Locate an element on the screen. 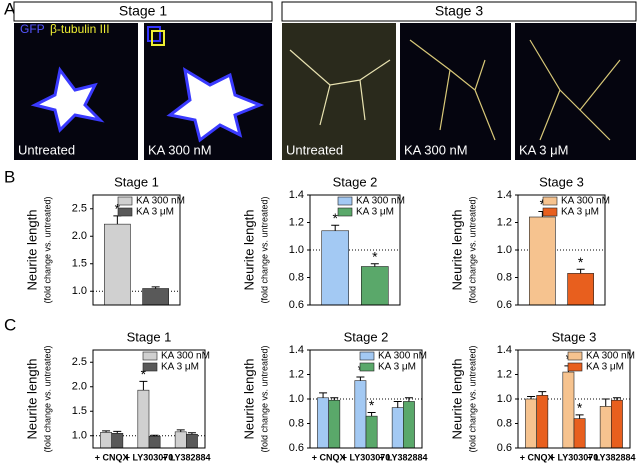 The width and height of the screenshot is (640, 468). y-tick-label: 1.5 is located at coordinates (79, 264).